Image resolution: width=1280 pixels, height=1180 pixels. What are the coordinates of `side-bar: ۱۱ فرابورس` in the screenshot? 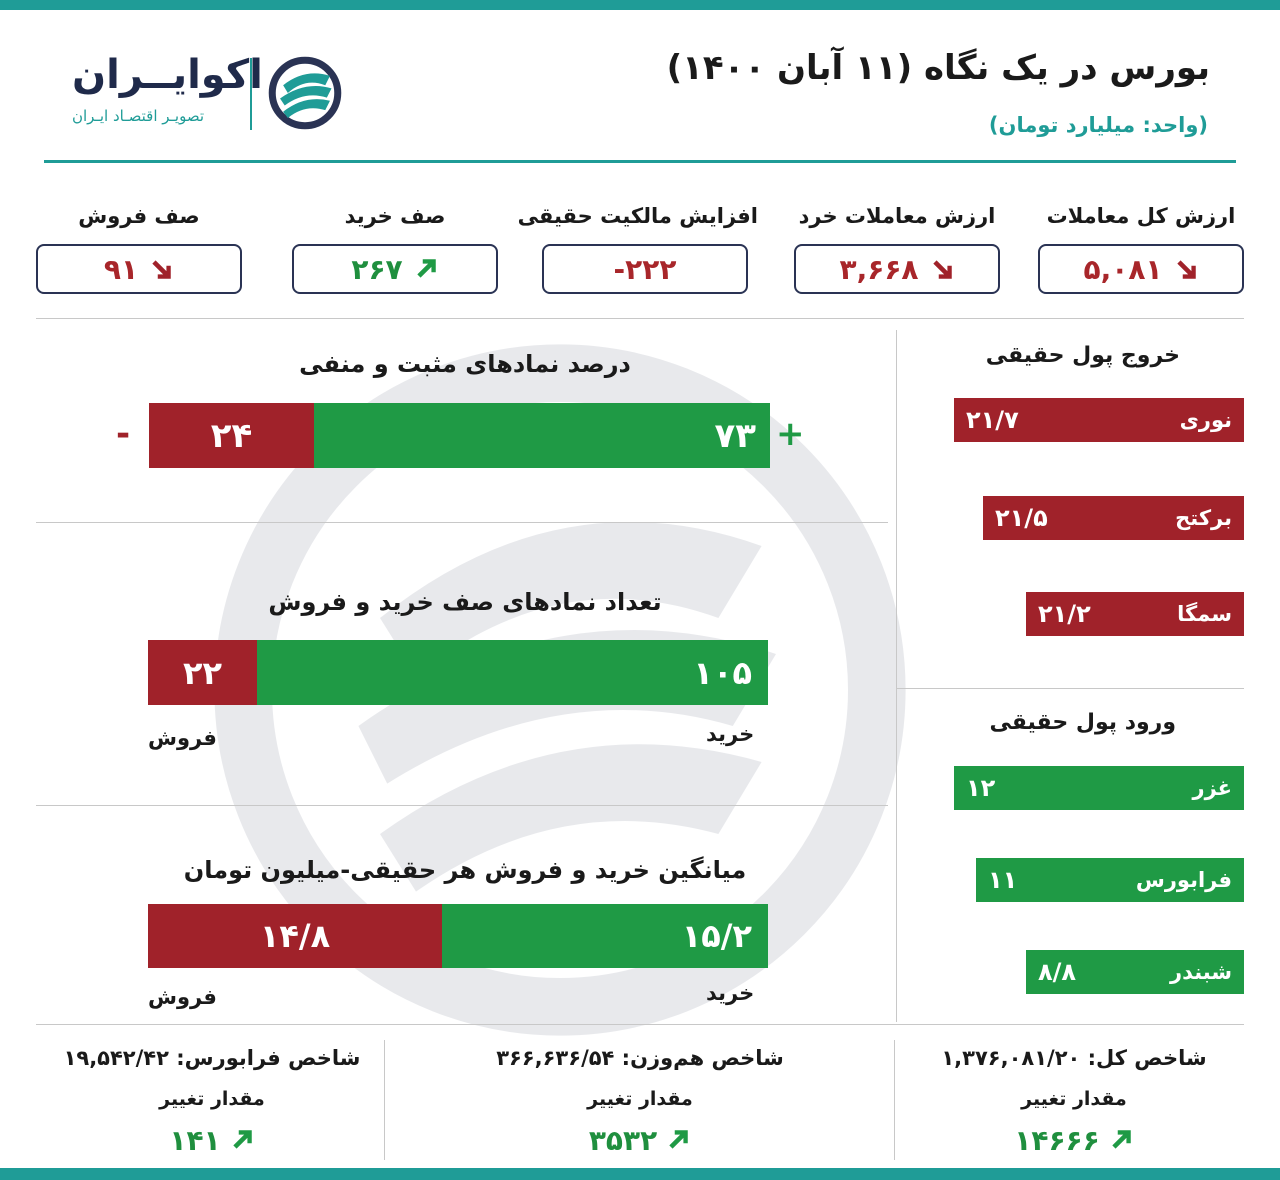 It's located at (1110, 880).